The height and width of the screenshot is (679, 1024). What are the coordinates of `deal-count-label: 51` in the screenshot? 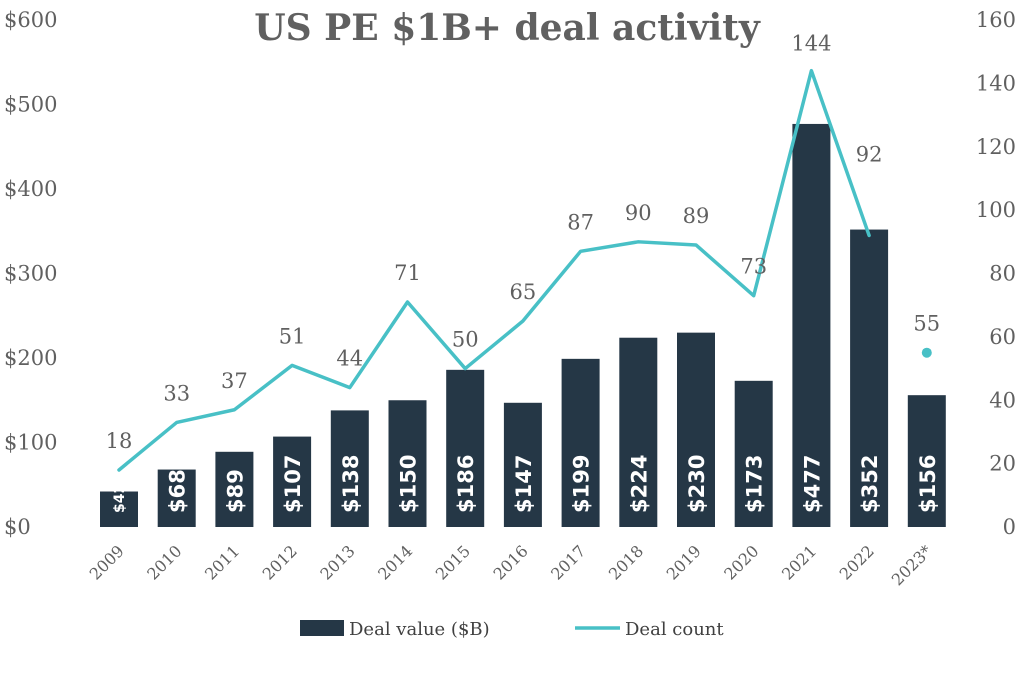 It's located at (292, 336).